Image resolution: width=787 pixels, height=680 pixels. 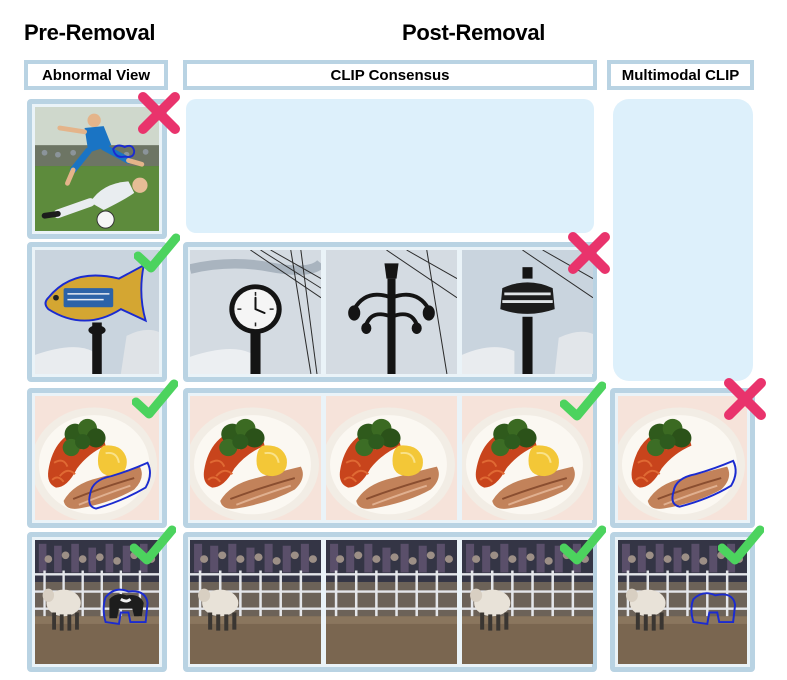 I want to click on sheep-and-dog-image, so click(x=97, y=602).